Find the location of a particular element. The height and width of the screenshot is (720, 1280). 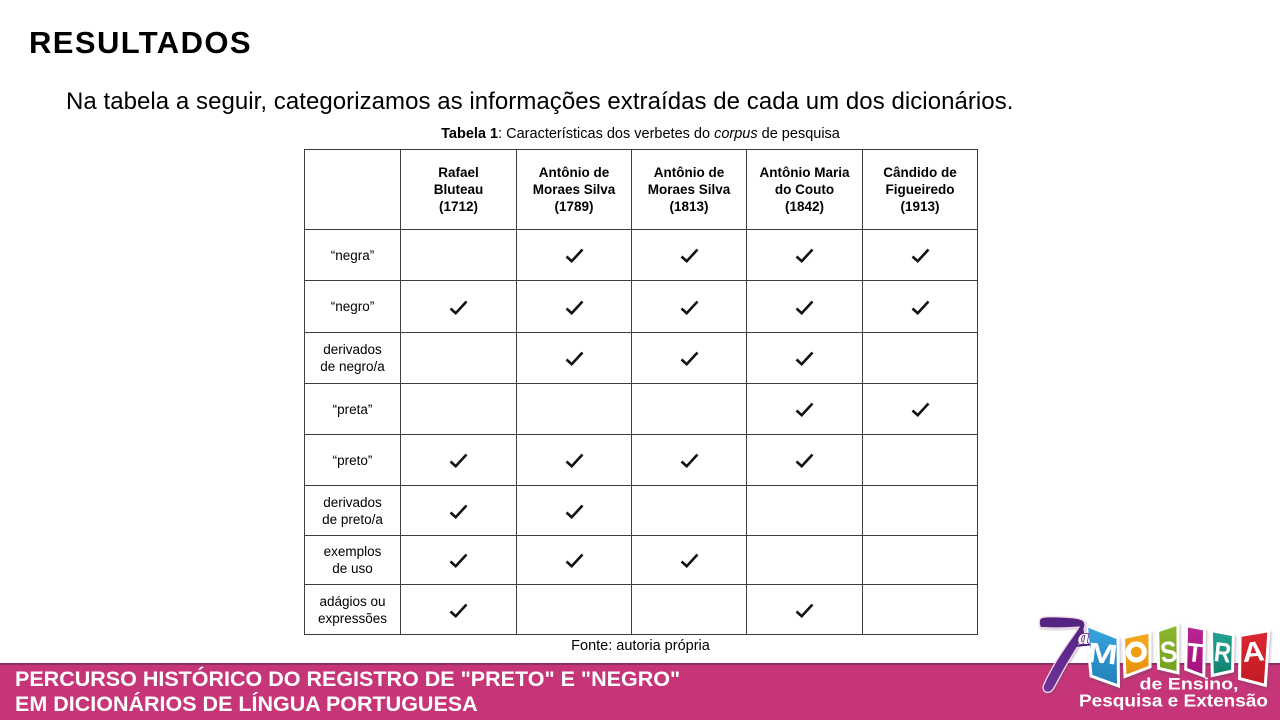

svg-text: de Ensino, is located at coordinates (1189, 685).